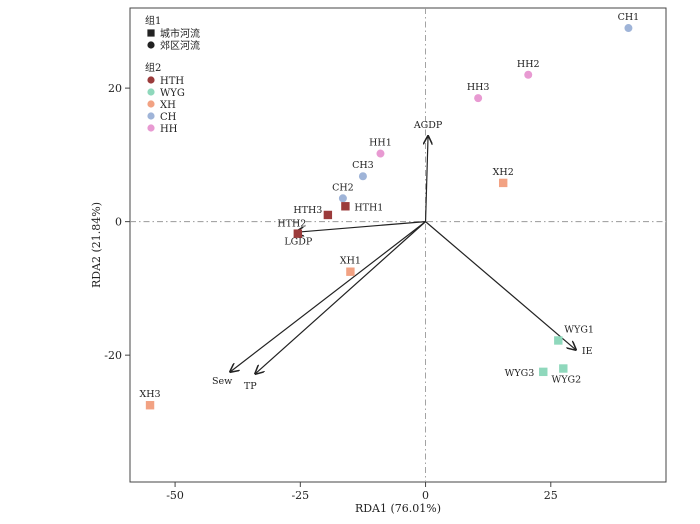  What do you see at coordinates (250, 386) in the screenshot?
I see `vector-label-tp: TP` at bounding box center [250, 386].